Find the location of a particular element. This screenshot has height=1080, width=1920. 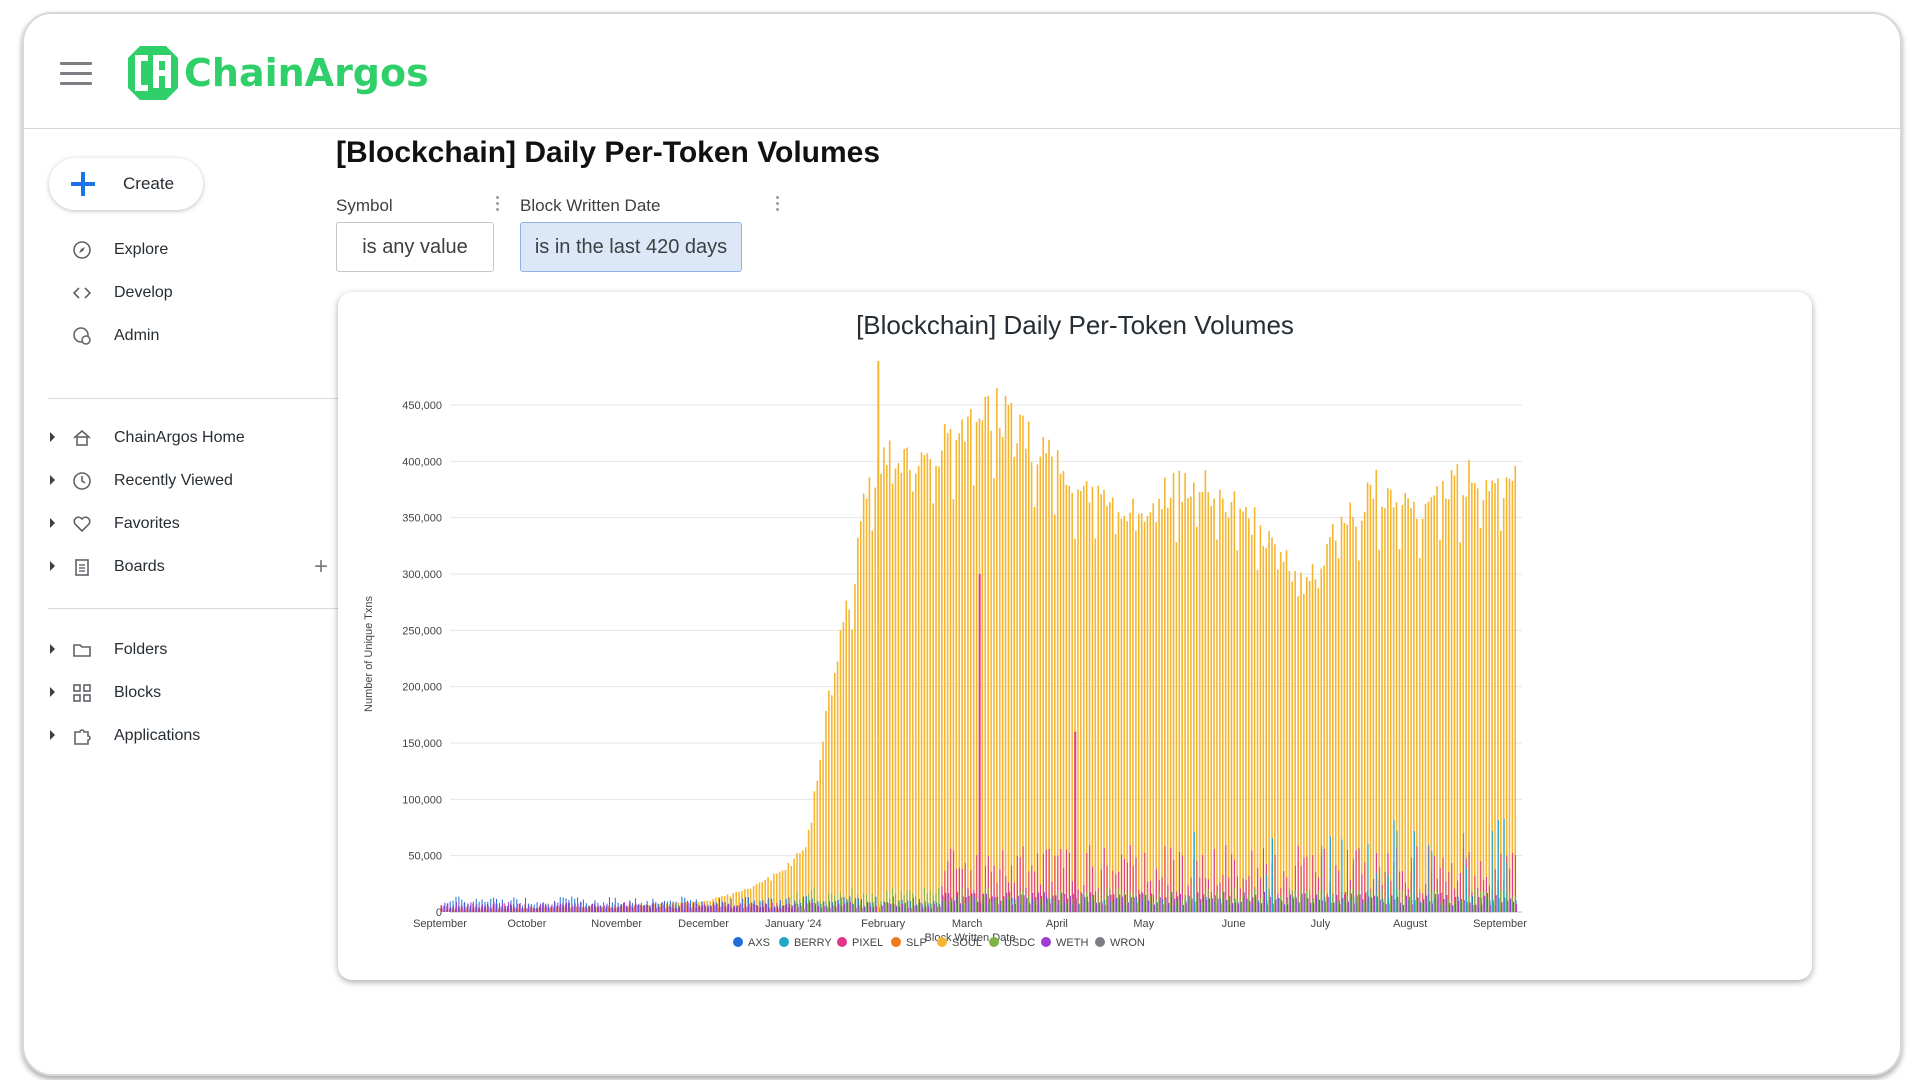

nav-blocks: Blocks is located at coordinates (174, 693).